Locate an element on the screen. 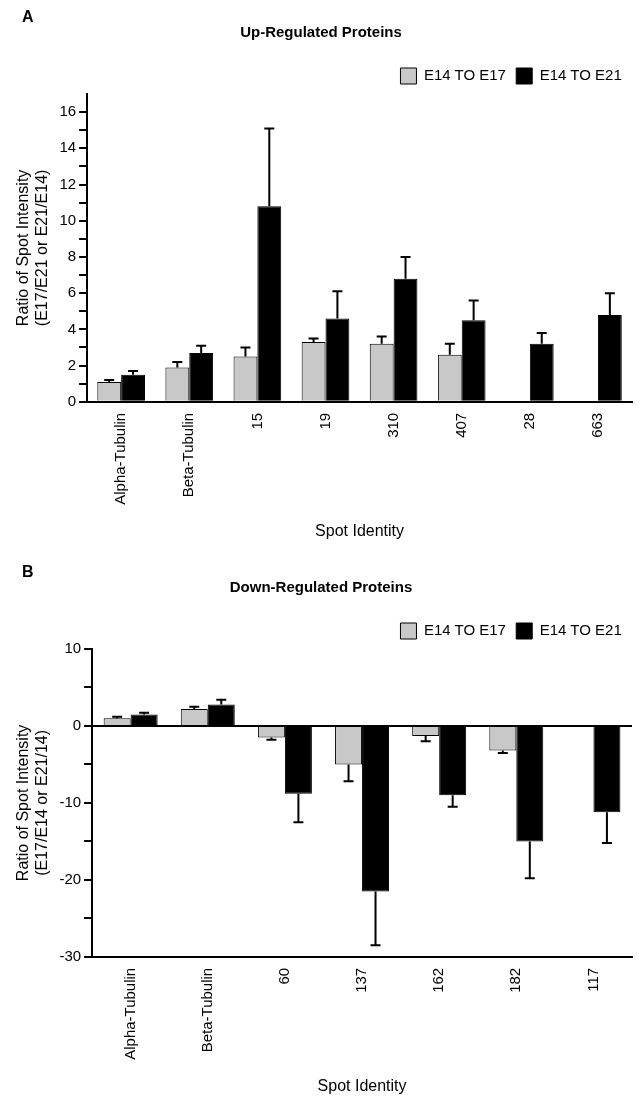 The width and height of the screenshot is (644, 1119). x-tick-label: 117 is located at coordinates (592, 979).